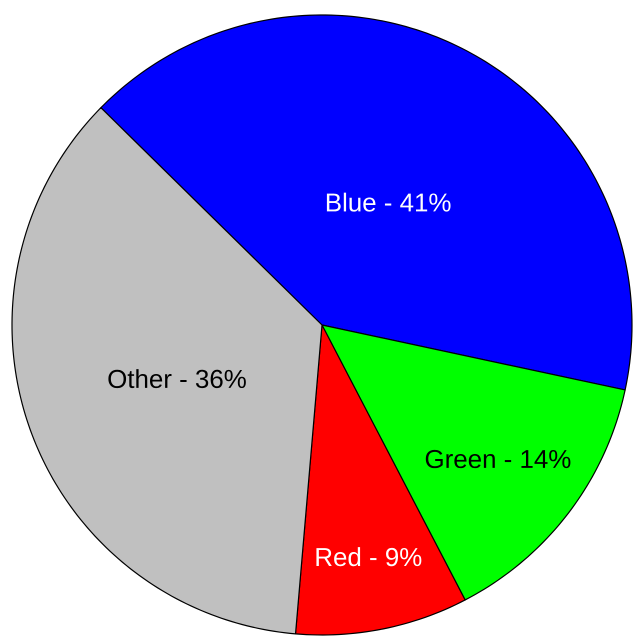 This screenshot has height=639, width=634. Describe the element at coordinates (369, 556) in the screenshot. I see `slice-label: Red - 9%` at that location.